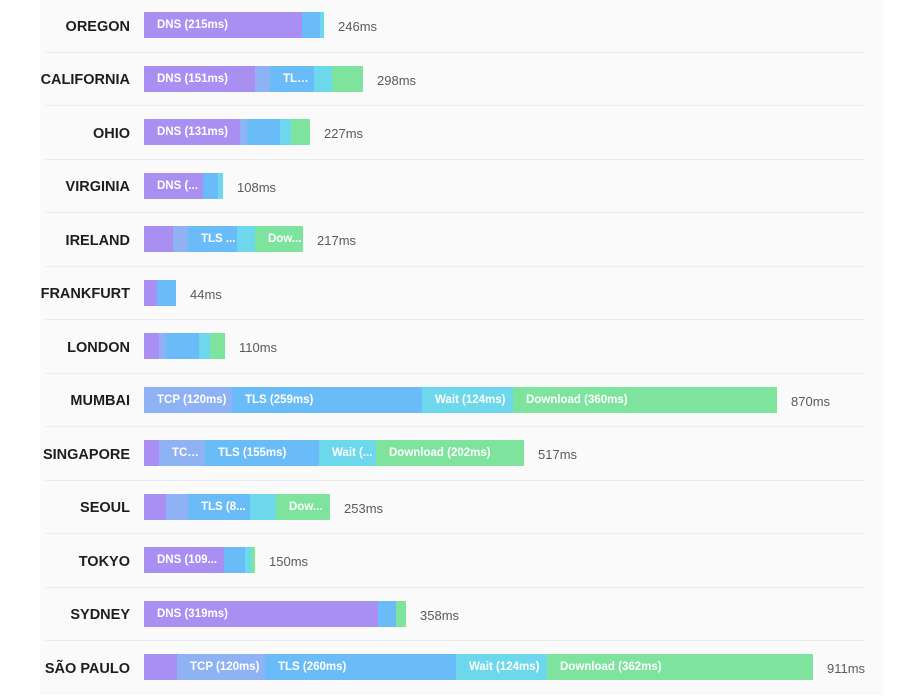 The image size is (905, 696). What do you see at coordinates (846, 669) in the screenshot?
I see `total-time-label: 911ms` at bounding box center [846, 669].